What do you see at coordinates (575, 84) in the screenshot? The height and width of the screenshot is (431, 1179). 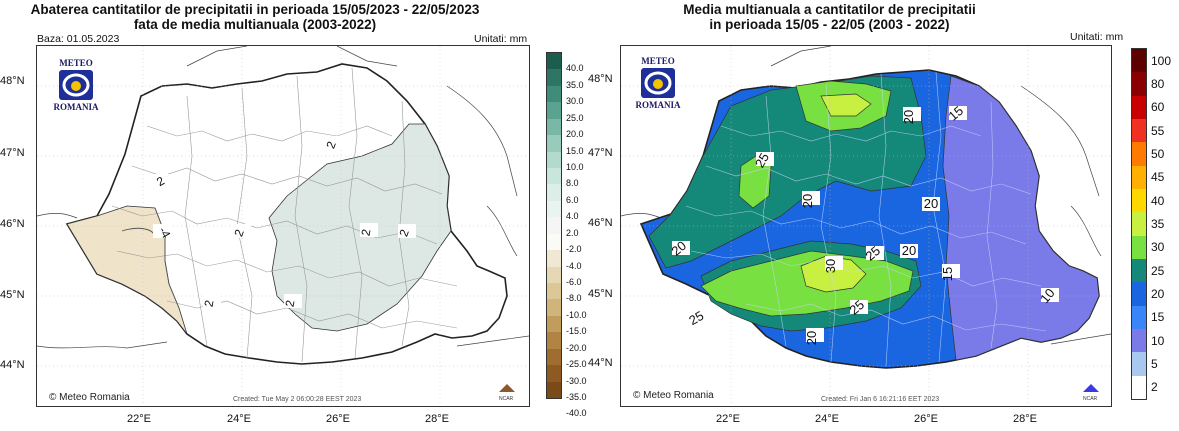 I see `left-colorbar-label-1: 35.0` at bounding box center [575, 84].